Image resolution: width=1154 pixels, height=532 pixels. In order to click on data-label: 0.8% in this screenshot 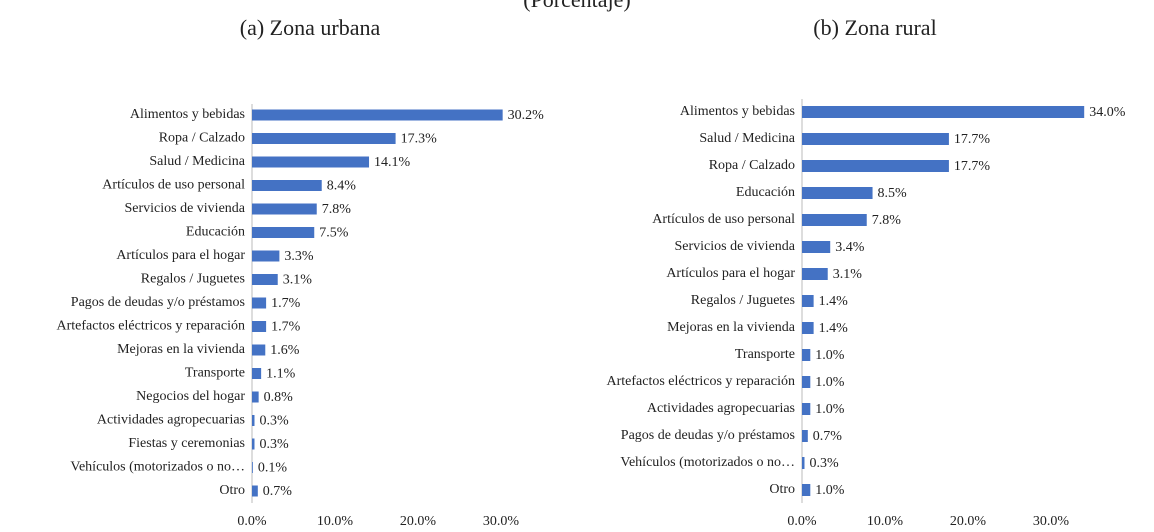, I will do `click(279, 397)`.